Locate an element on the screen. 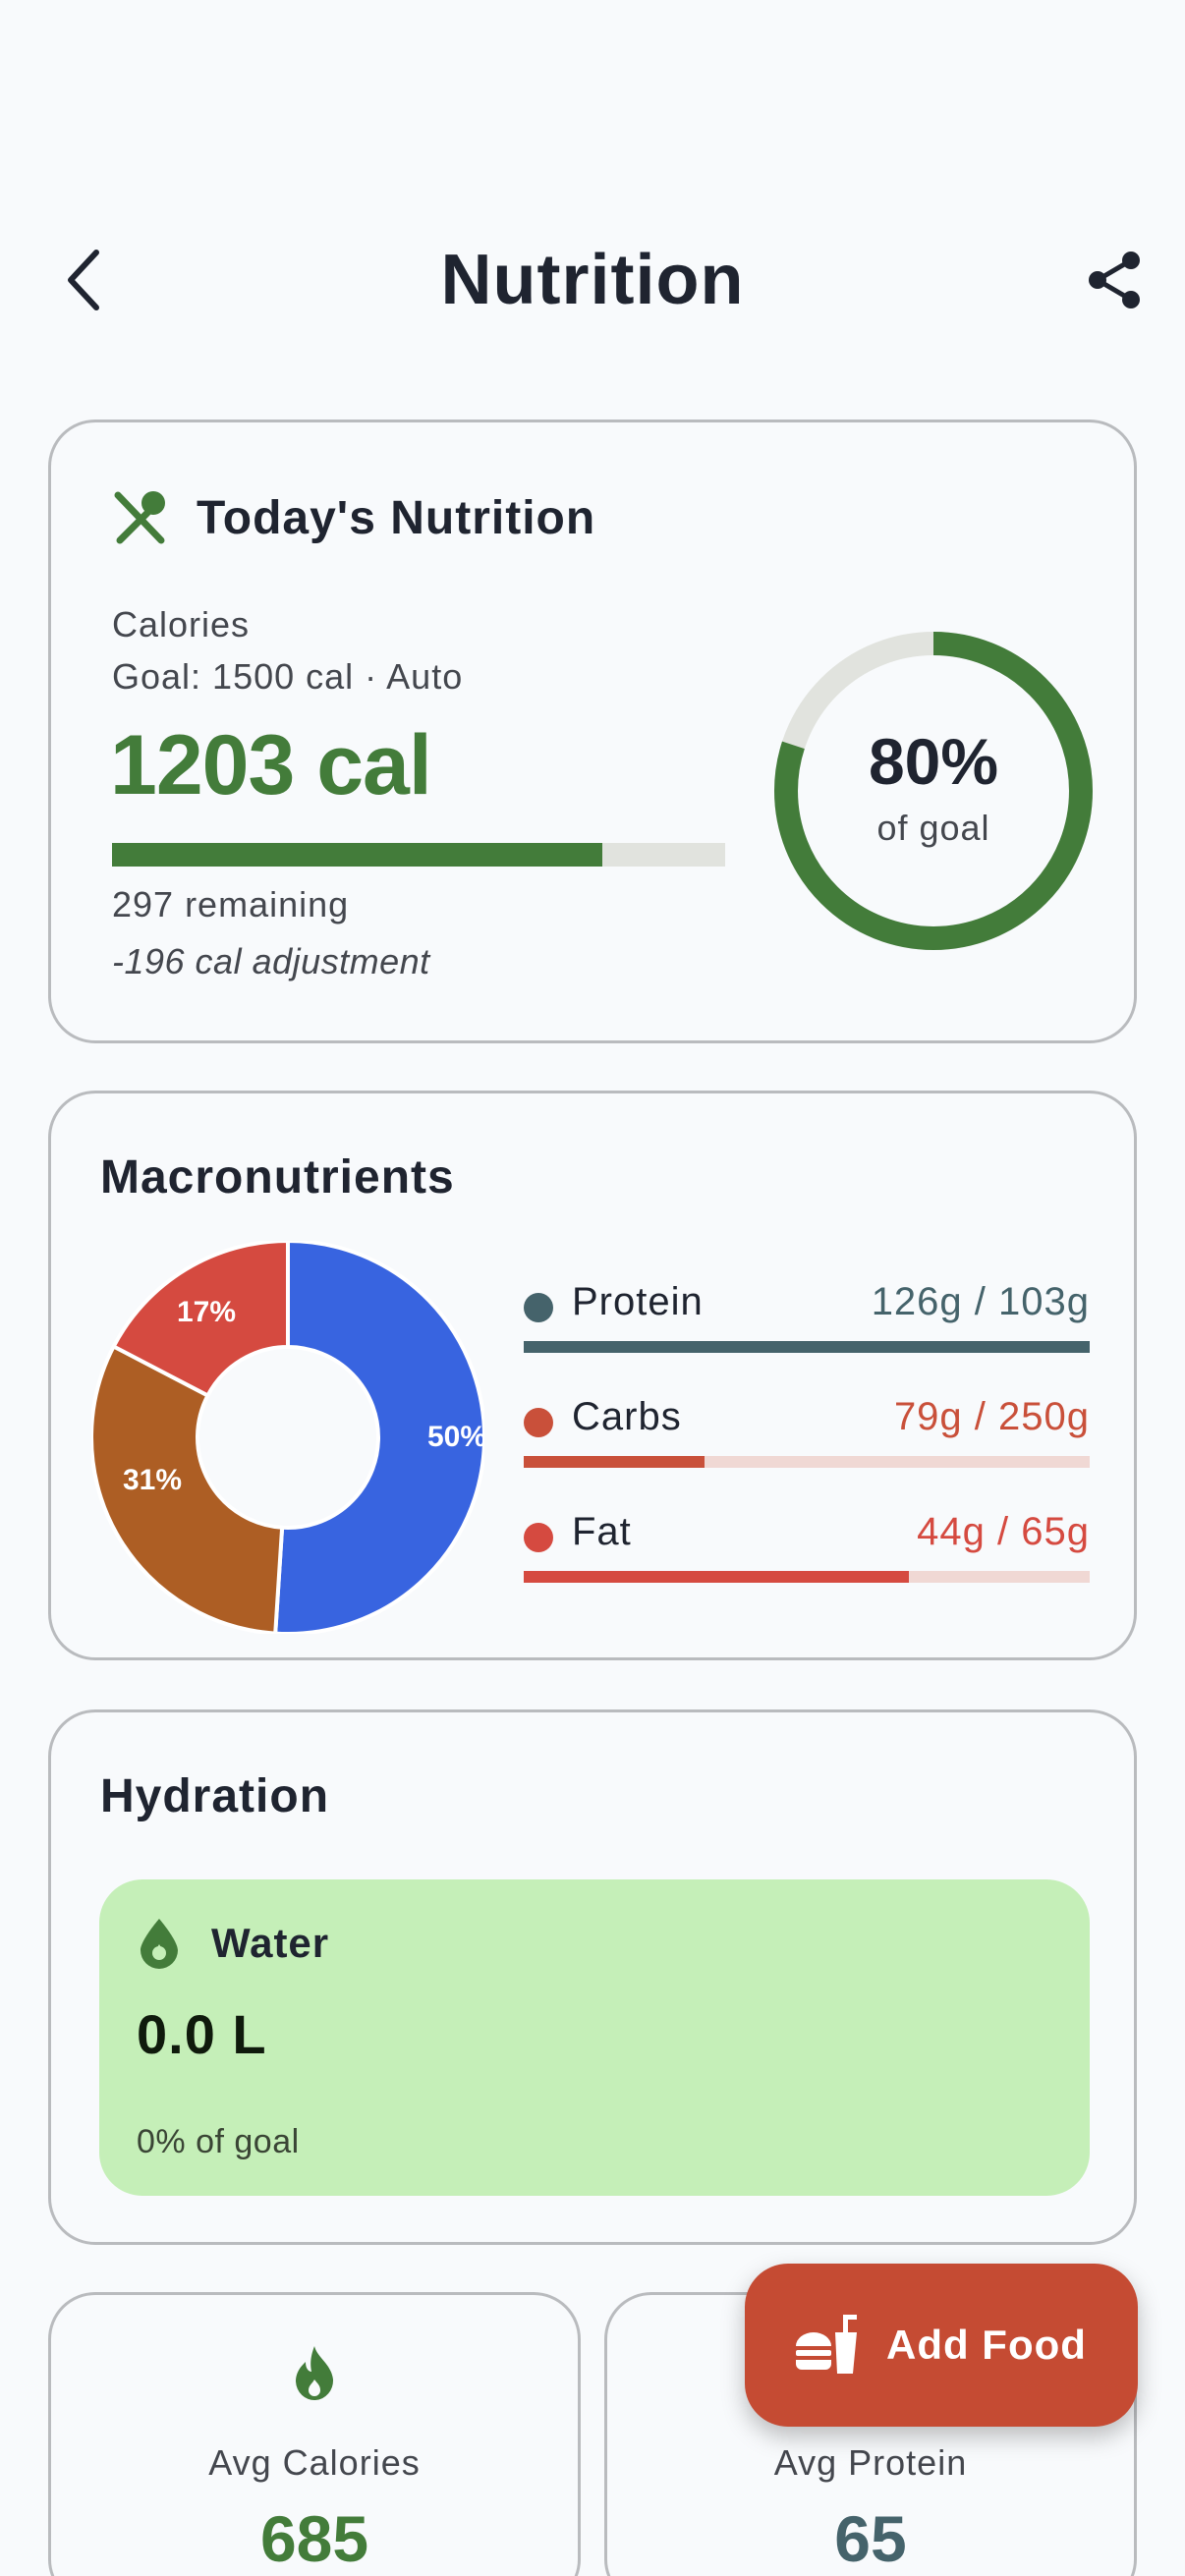 The width and height of the screenshot is (1185, 2576). ring-graphic is located at coordinates (934, 791).